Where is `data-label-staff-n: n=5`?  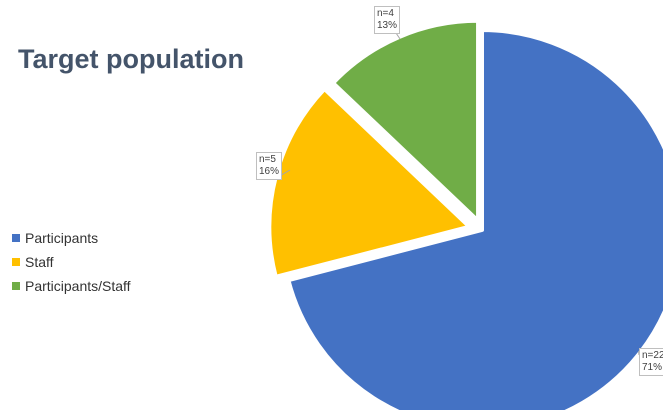
data-label-staff-n: n=5 is located at coordinates (267, 159).